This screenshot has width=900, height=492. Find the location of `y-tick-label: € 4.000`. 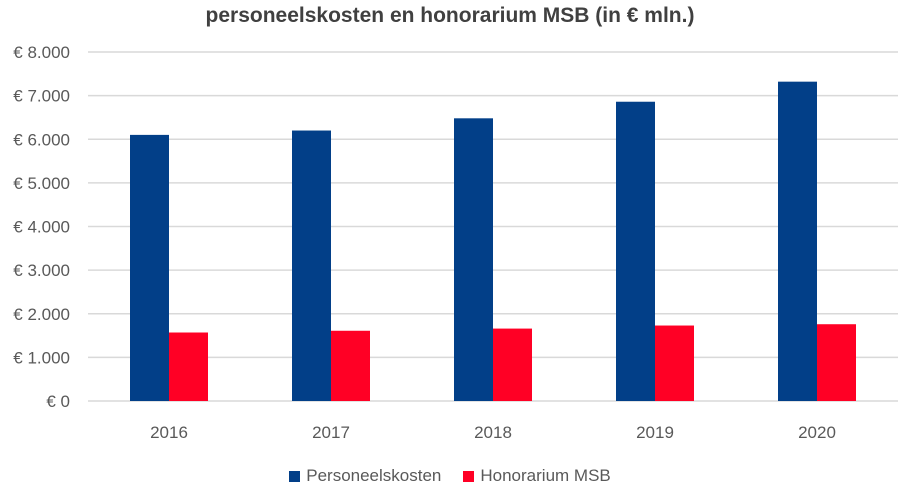

y-tick-label: € 4.000 is located at coordinates (41, 227).